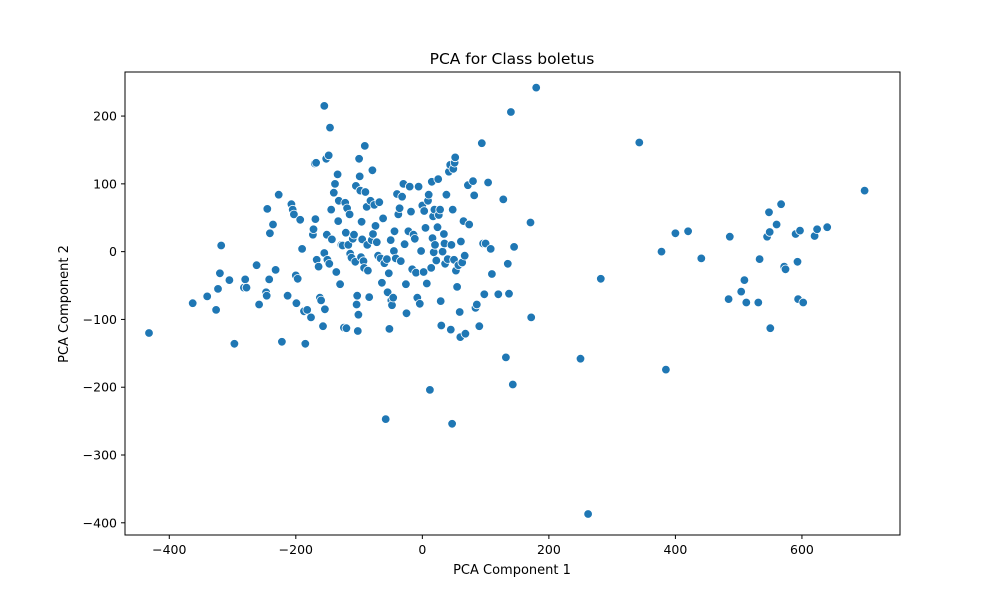 The height and width of the screenshot is (600, 1000). Describe the element at coordinates (100, 319) in the screenshot. I see `y-tick-label: −100` at that location.